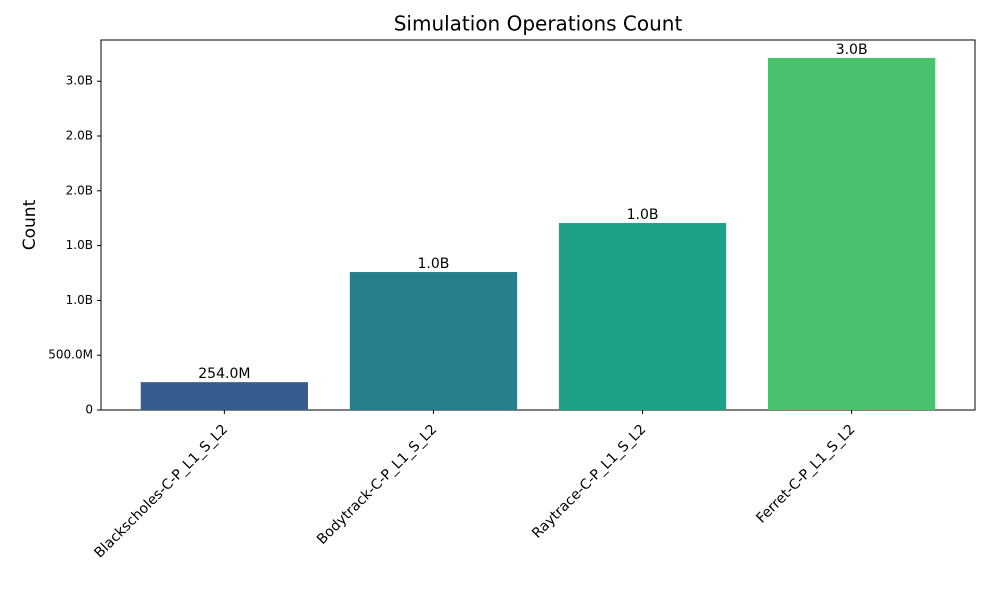  Describe the element at coordinates (852, 50) in the screenshot. I see `value-label: 3.0B` at that location.